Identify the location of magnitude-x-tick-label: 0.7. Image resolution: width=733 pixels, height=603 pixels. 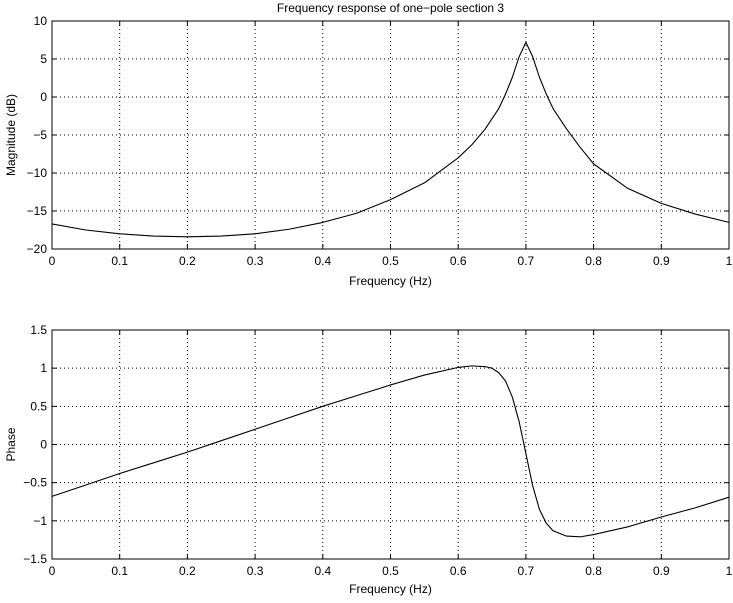
(526, 261).